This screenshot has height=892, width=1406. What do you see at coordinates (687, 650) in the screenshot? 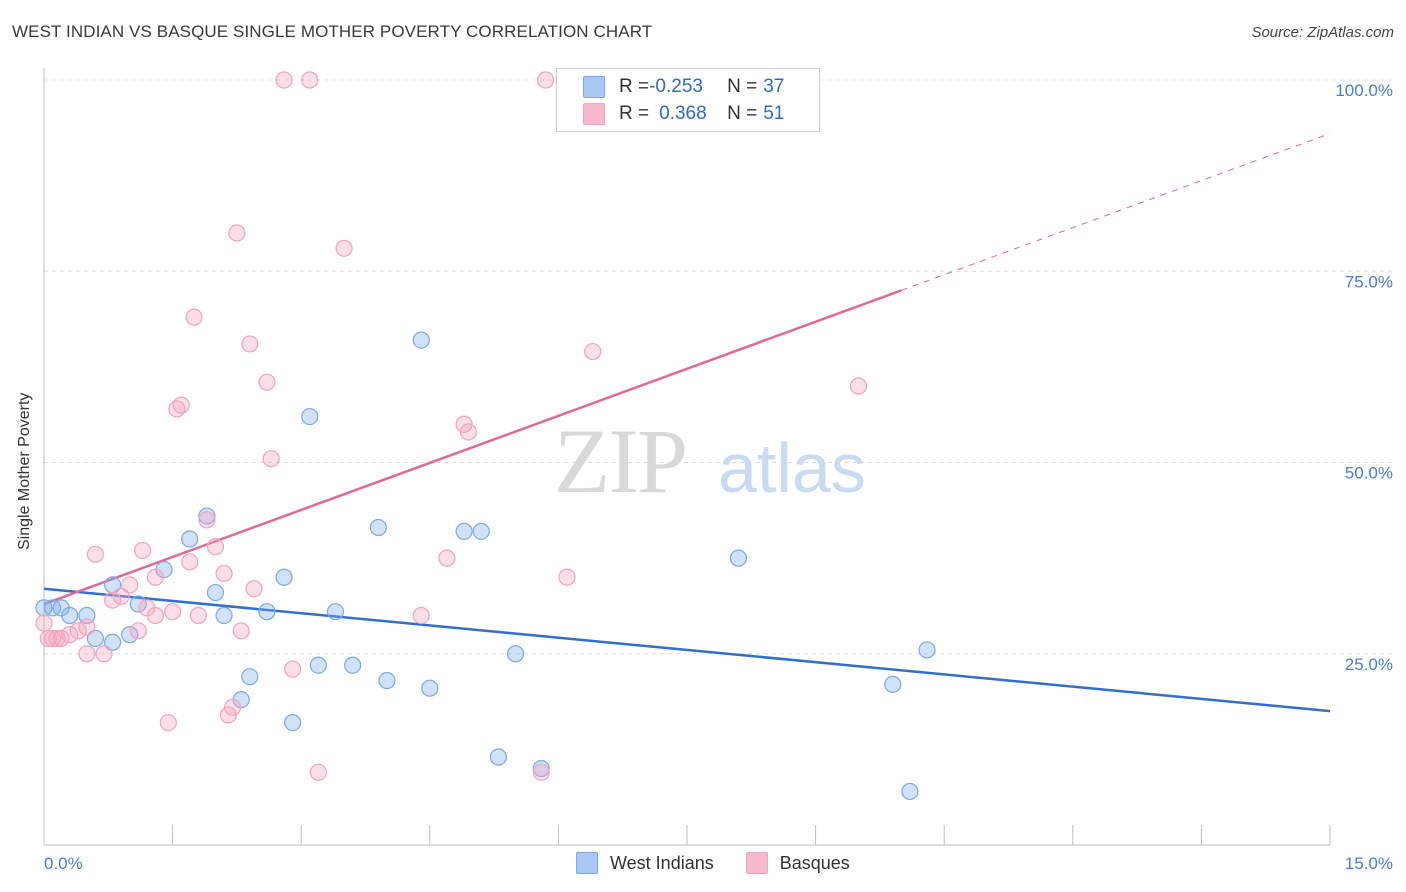
I see `trend-line-west-indians` at bounding box center [687, 650].